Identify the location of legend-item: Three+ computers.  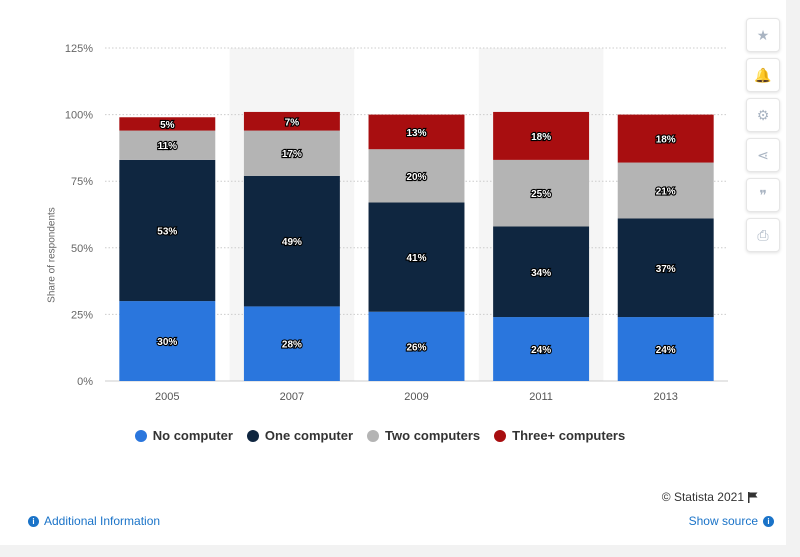
(559, 435).